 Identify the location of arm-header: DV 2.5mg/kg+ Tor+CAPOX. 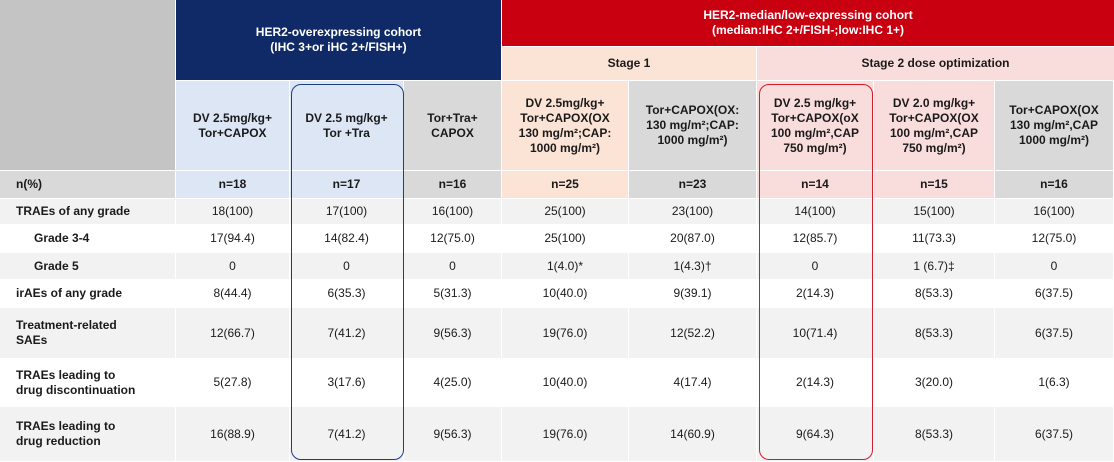
(232, 125).